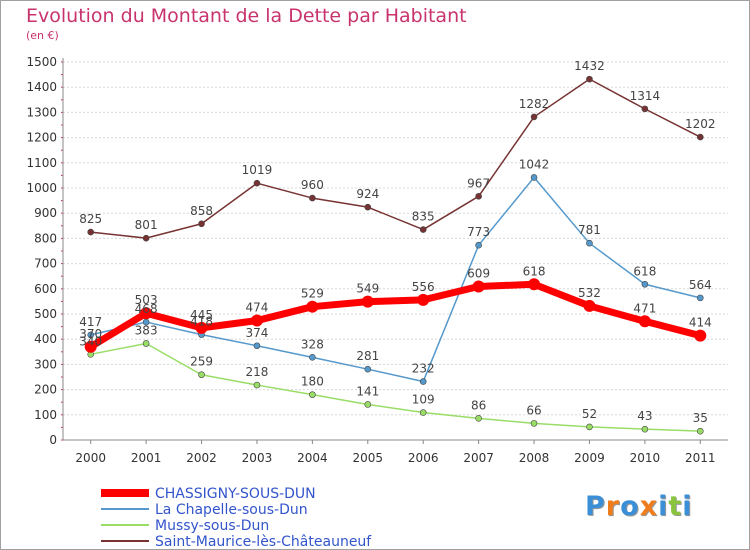  What do you see at coordinates (478, 458) in the screenshot?
I see `x-tick-label: 2007` at bounding box center [478, 458].